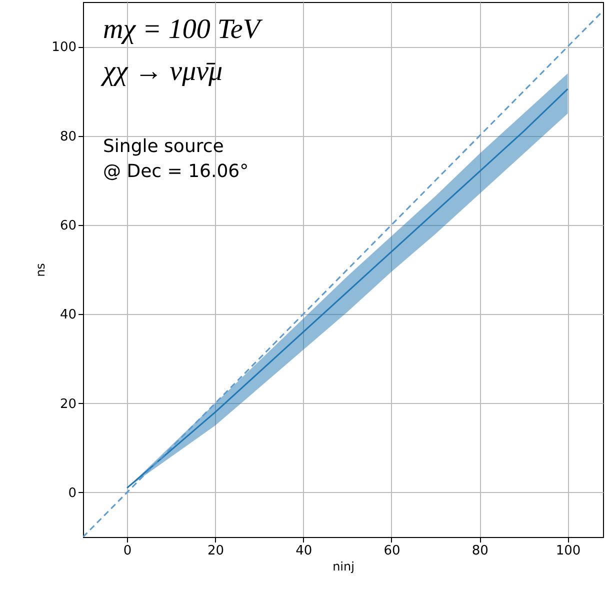 The image size is (605, 592). What do you see at coordinates (68, 404) in the screenshot?
I see `y-tick-label: 20` at bounding box center [68, 404].